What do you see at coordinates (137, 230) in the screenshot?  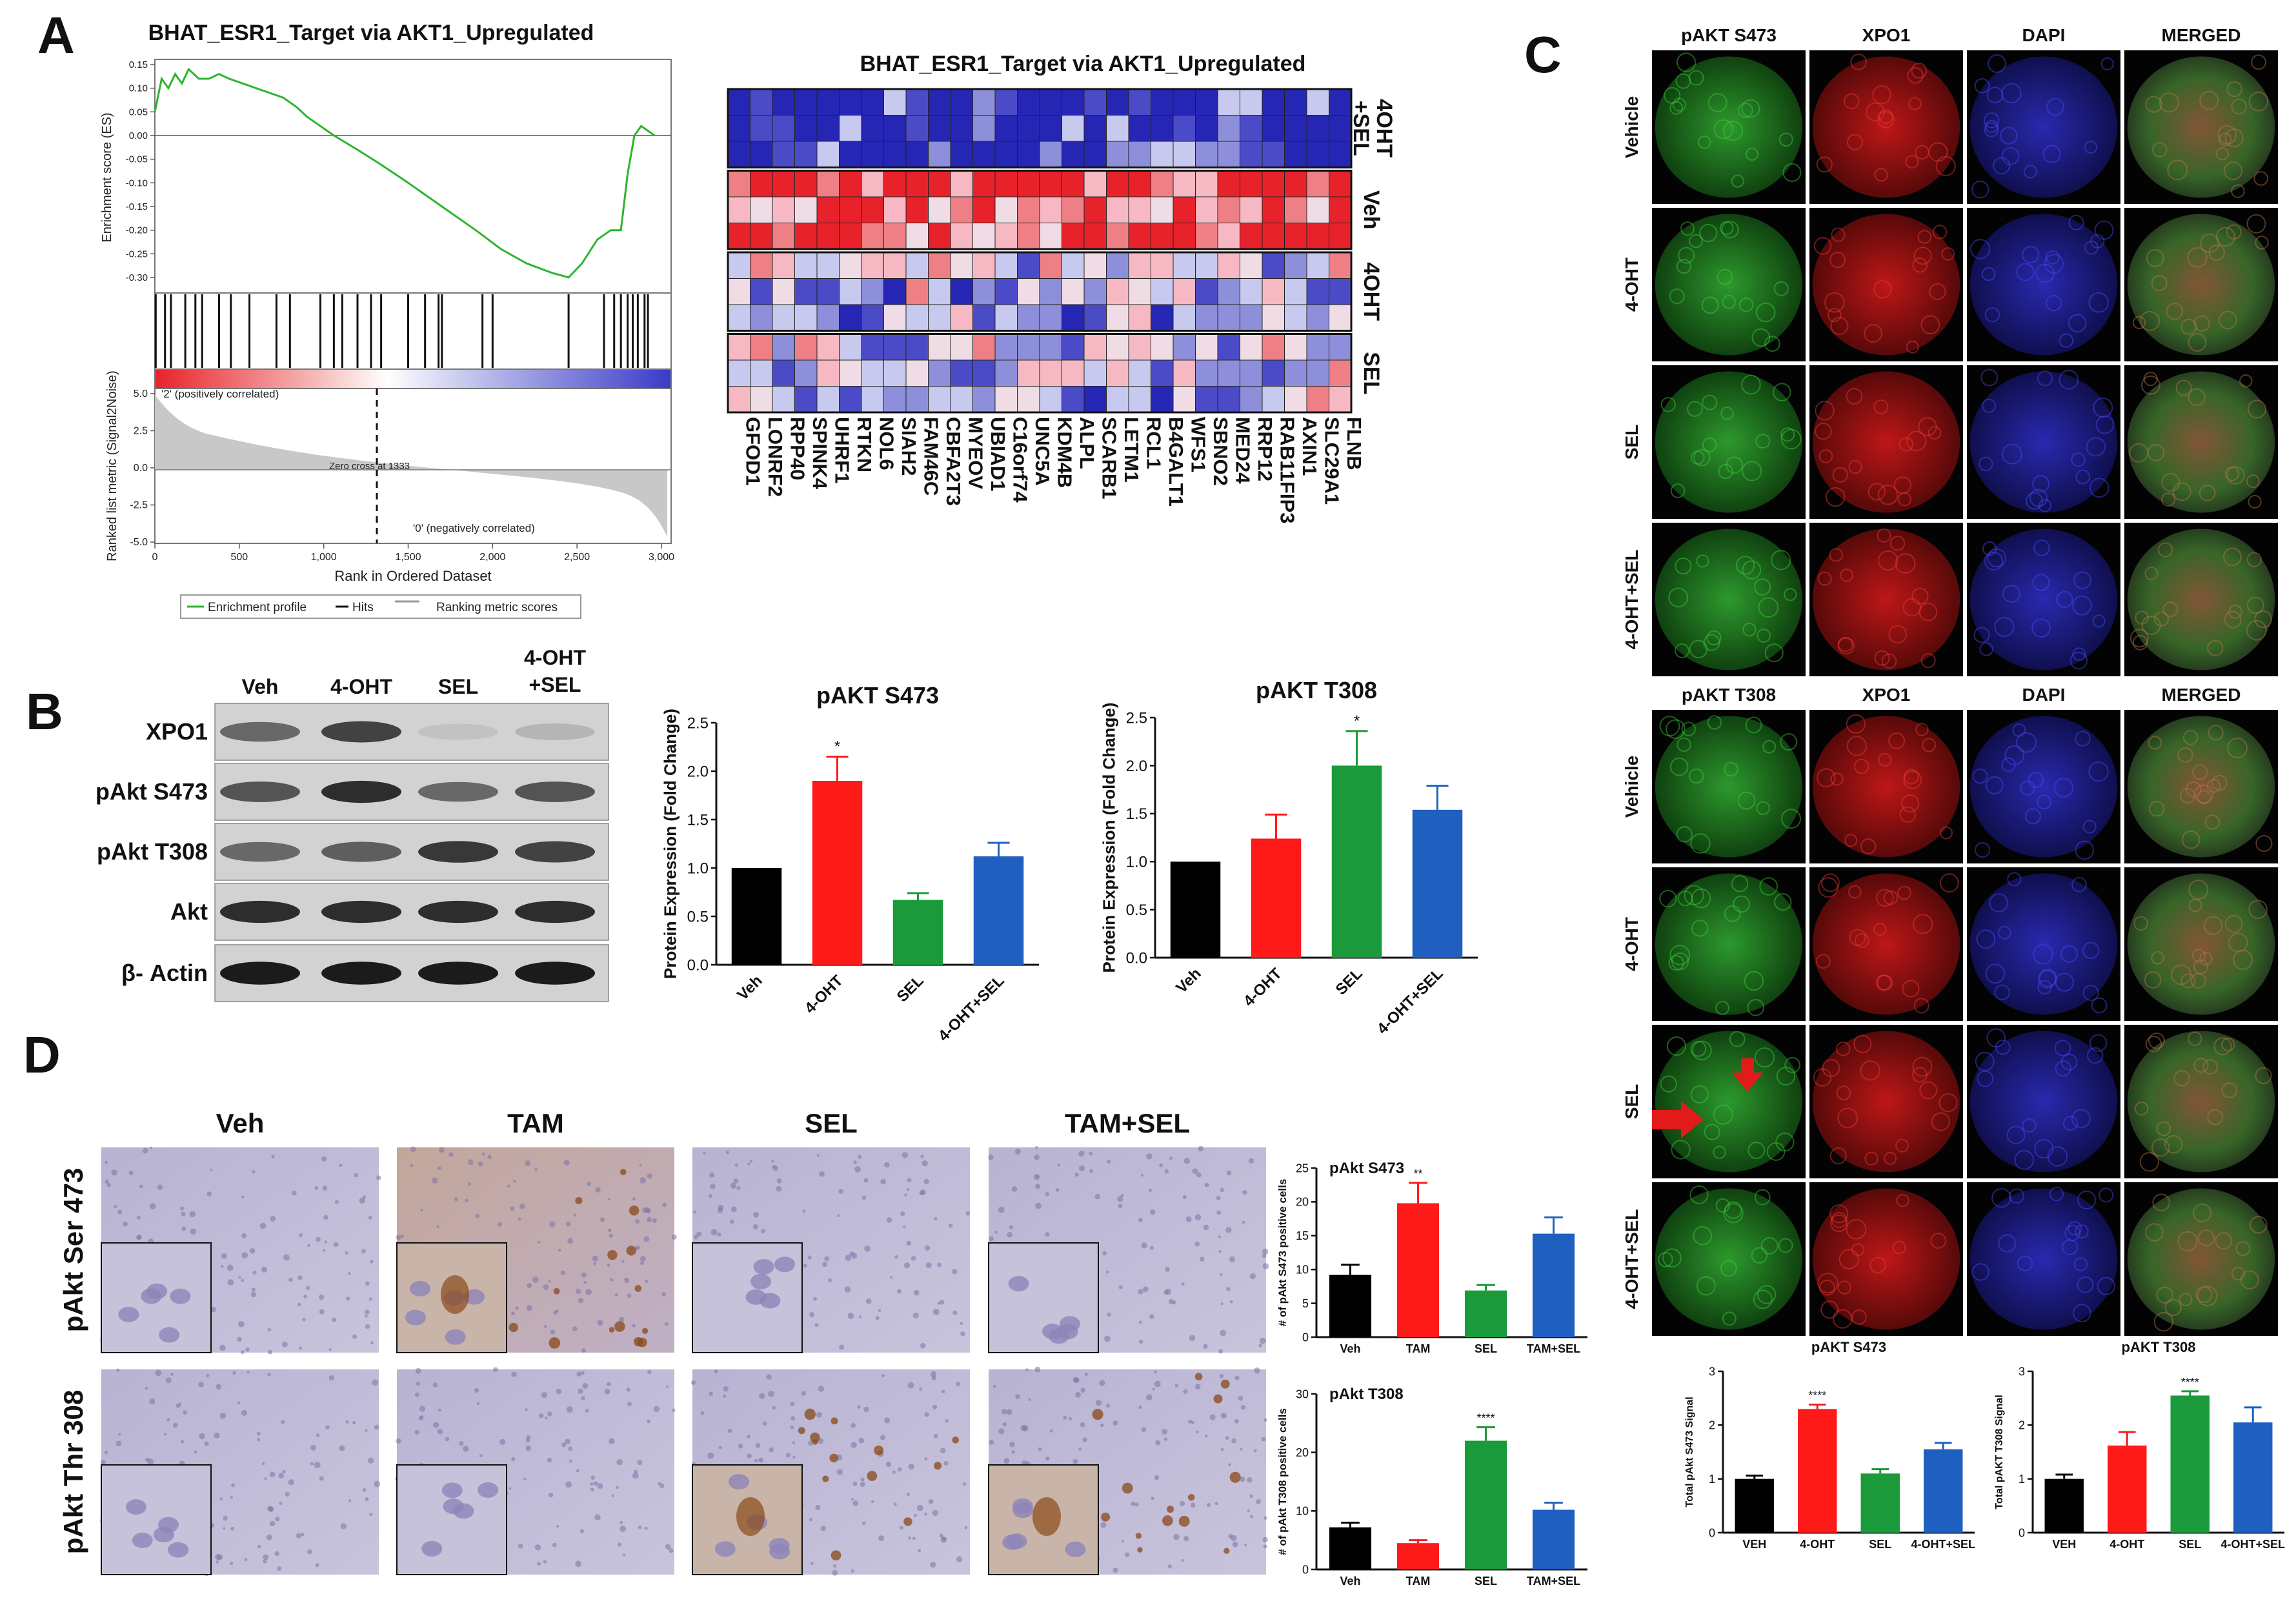 I see `es-tick-label: -0.20` at bounding box center [137, 230].